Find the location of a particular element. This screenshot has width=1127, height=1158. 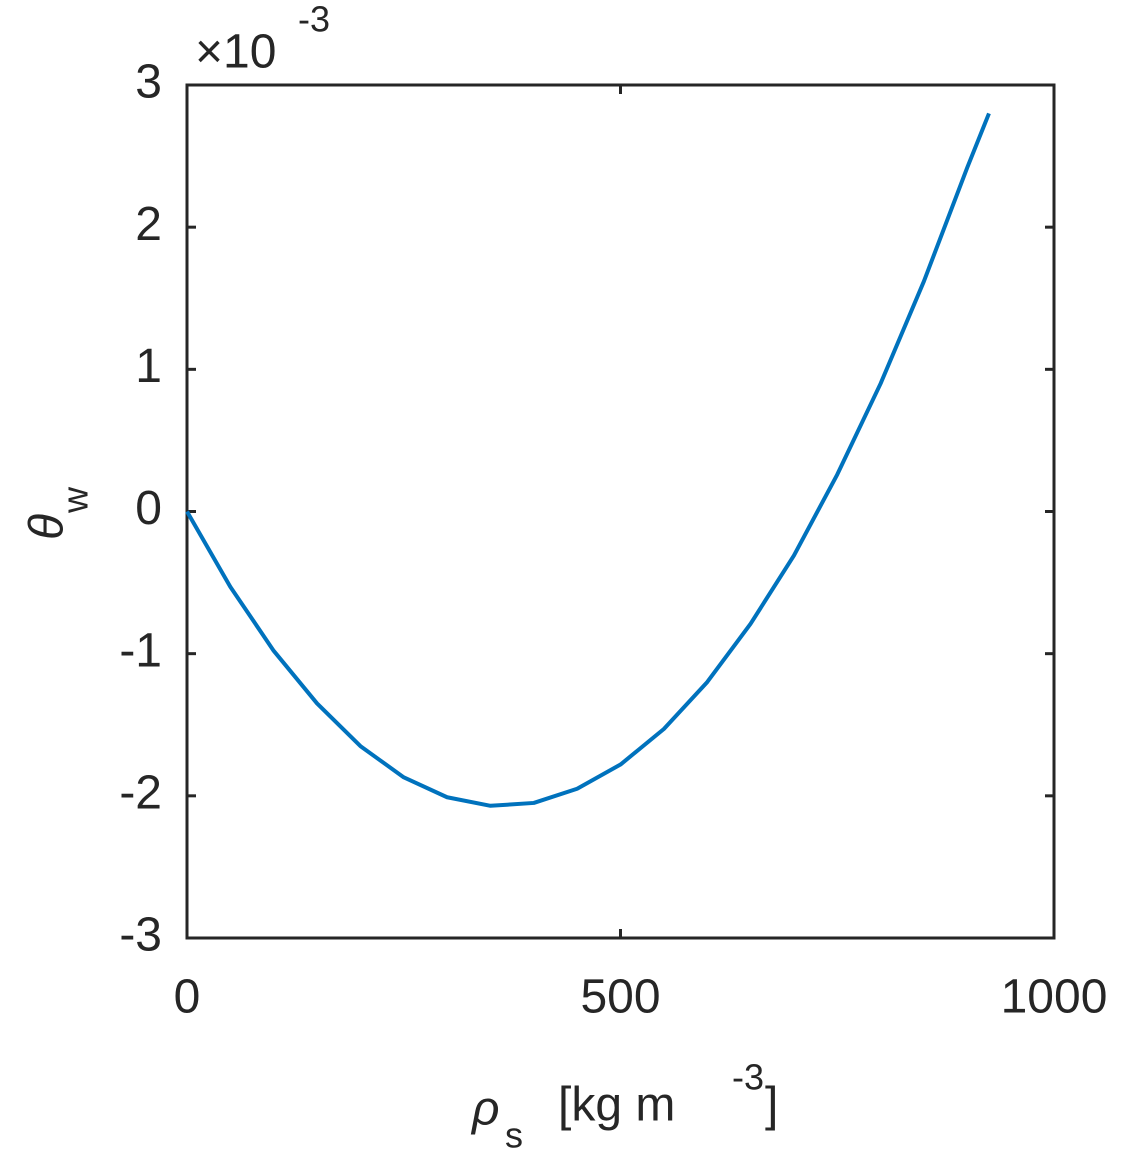

y-label: θ w is located at coordinates (58, 513).